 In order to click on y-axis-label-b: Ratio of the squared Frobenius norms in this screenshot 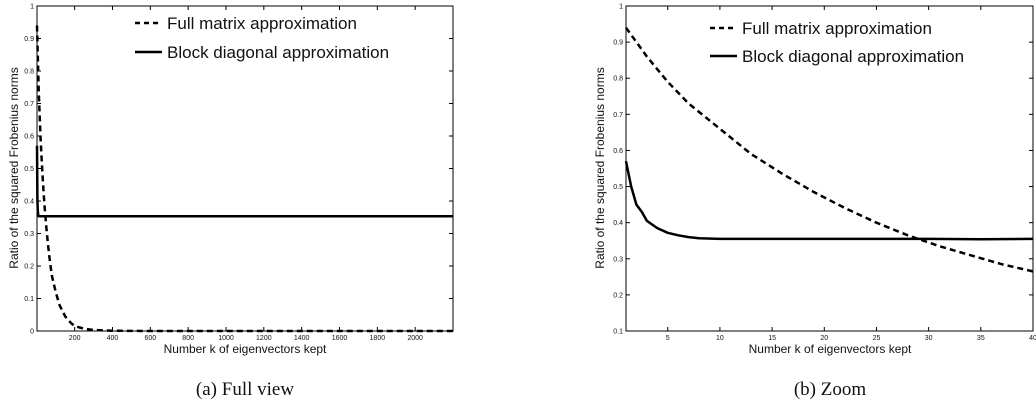, I will do `click(600, 167)`.